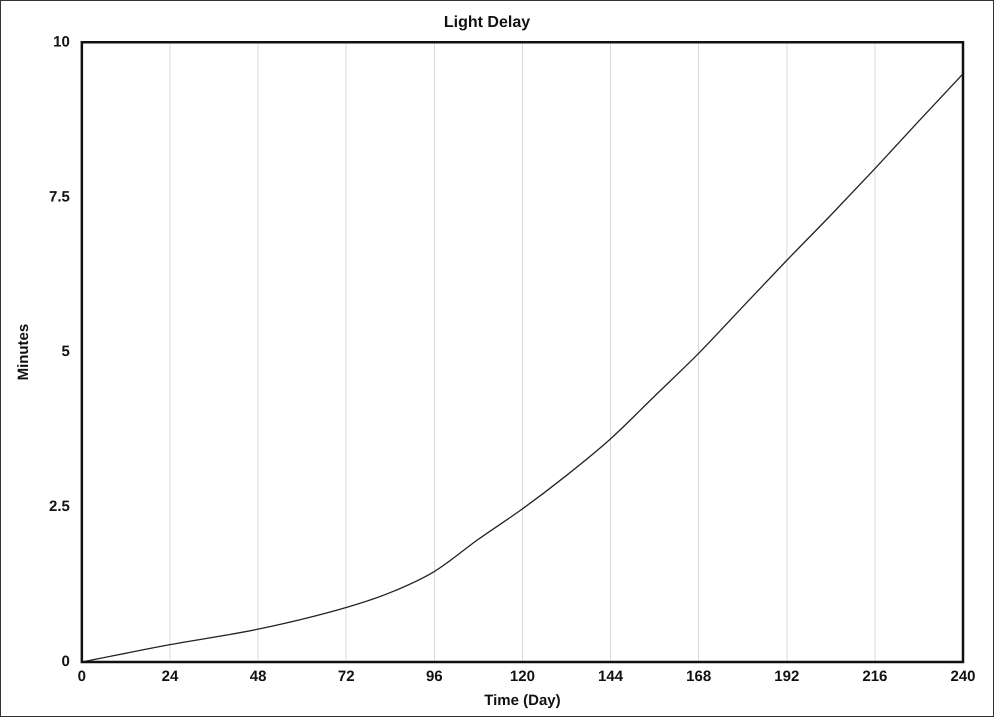  I want to click on y-tick-label: 5, so click(66, 351).